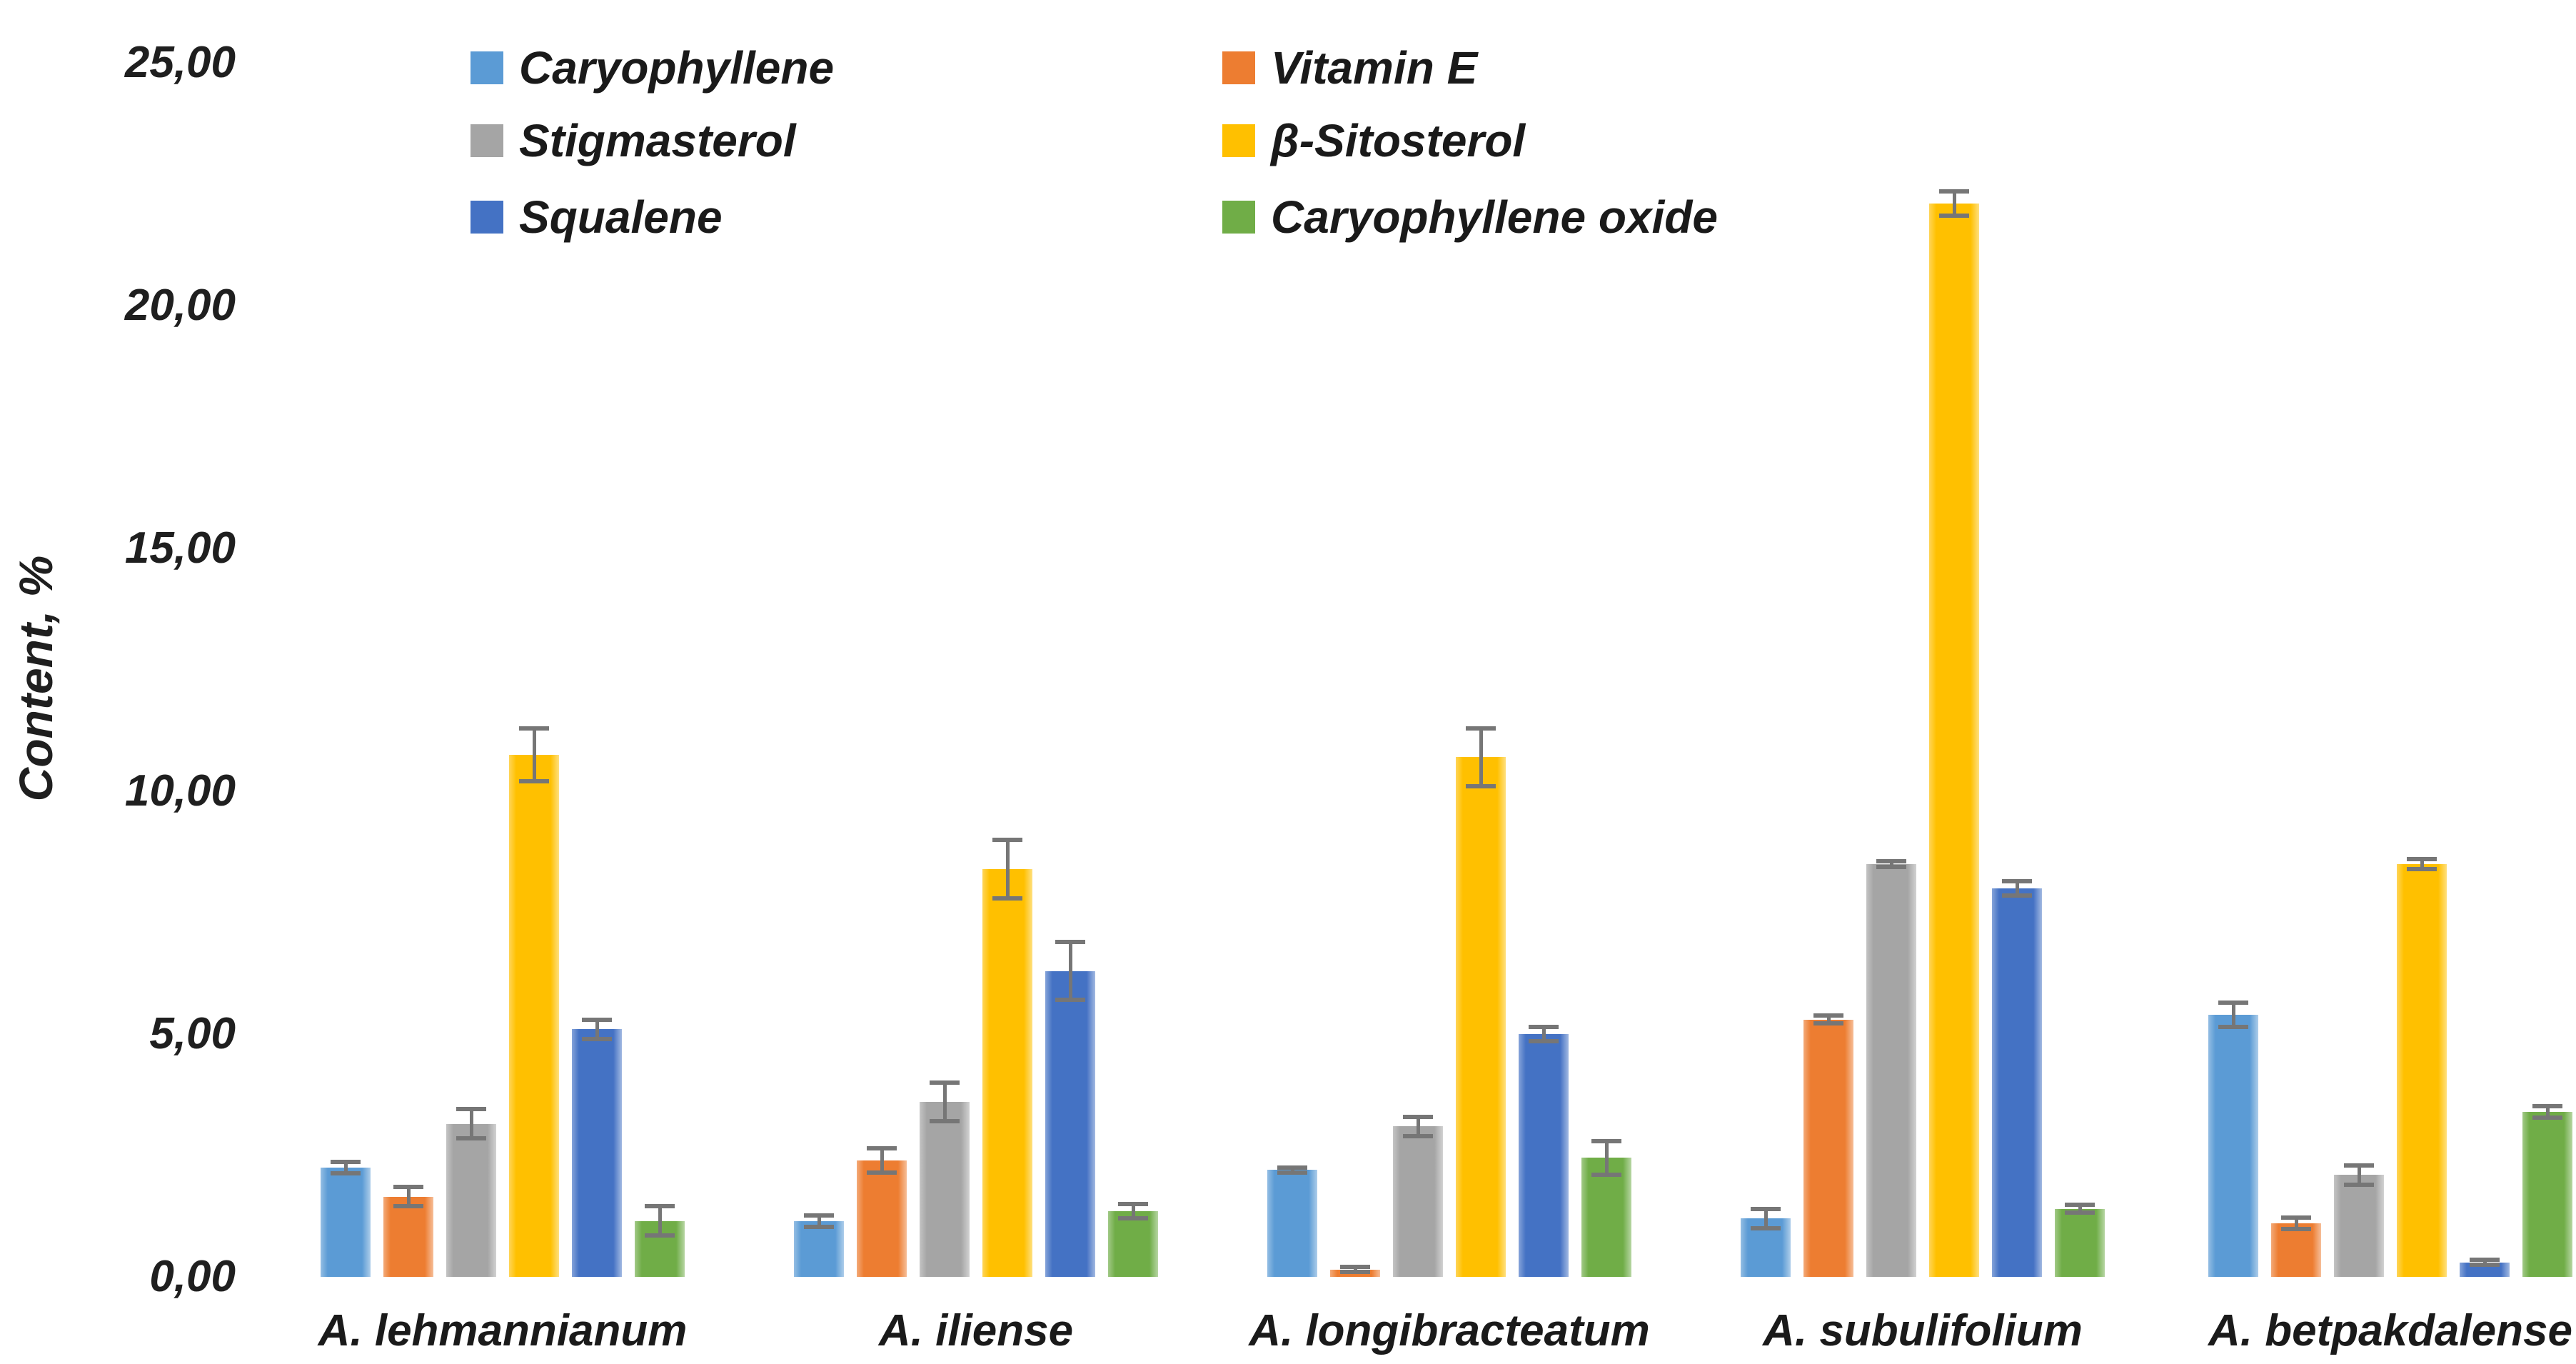 The image size is (2576, 1364). What do you see at coordinates (180, 305) in the screenshot?
I see `y-tick-label: 20,00` at bounding box center [180, 305].